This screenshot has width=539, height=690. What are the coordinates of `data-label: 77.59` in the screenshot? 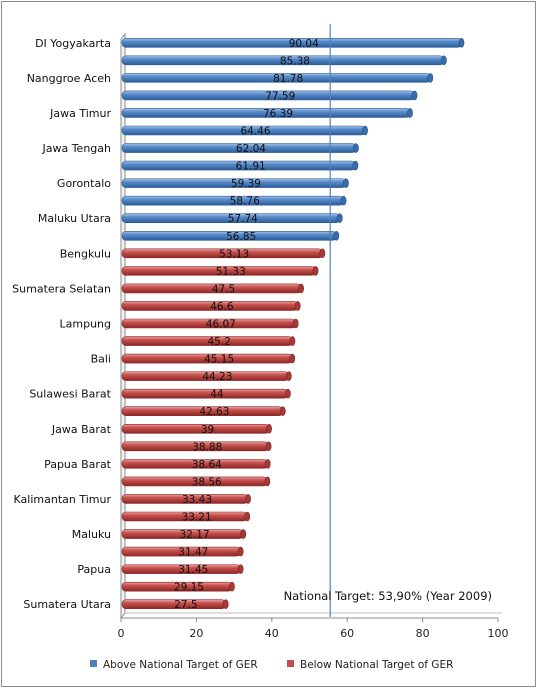 It's located at (280, 96).